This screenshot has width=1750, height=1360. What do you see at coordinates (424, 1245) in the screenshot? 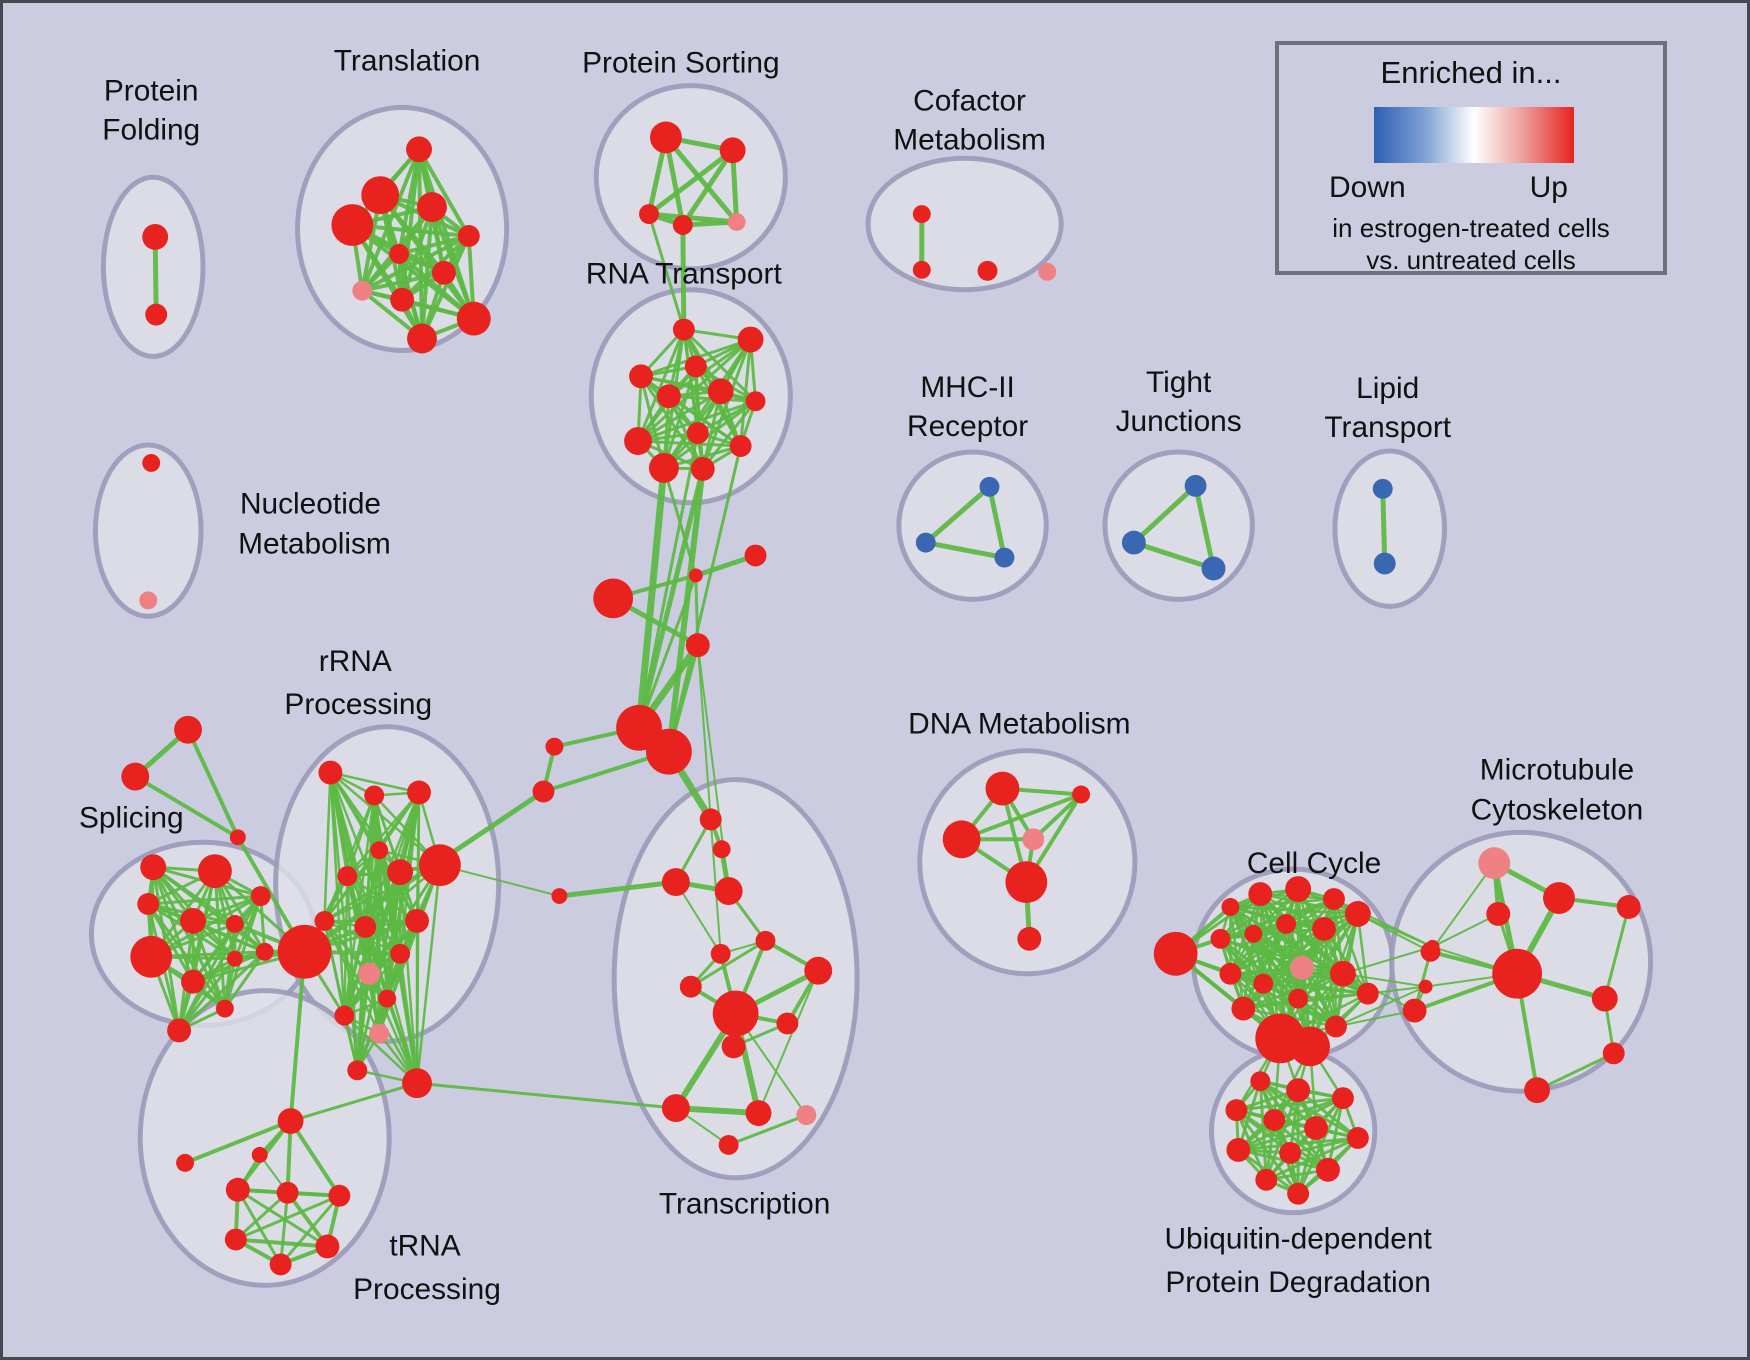
I see `cluster-label-trna-processing: tRNA` at bounding box center [424, 1245].